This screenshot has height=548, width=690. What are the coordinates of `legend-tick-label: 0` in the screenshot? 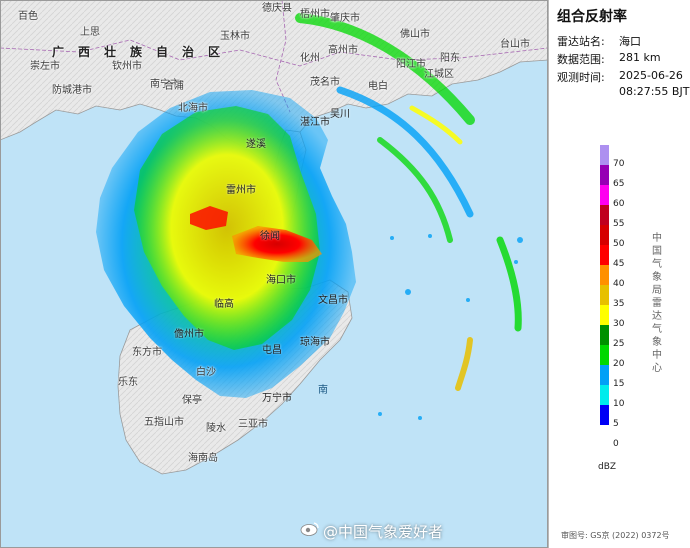 It's located at (616, 444).